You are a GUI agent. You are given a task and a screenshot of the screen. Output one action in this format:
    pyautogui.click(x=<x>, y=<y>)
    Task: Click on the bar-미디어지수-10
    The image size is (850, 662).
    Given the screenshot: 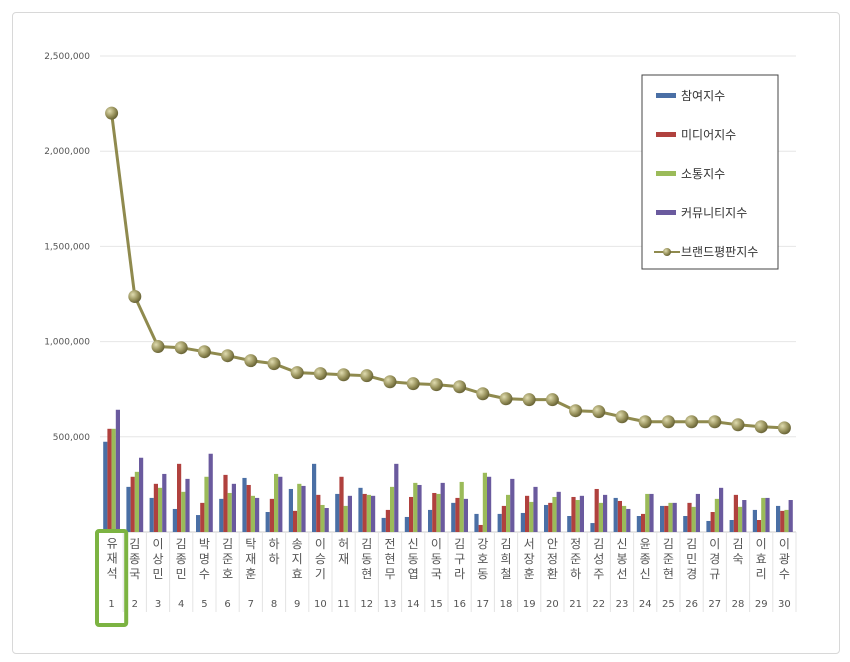 What is the action you would take?
    pyautogui.click(x=318, y=513)
    